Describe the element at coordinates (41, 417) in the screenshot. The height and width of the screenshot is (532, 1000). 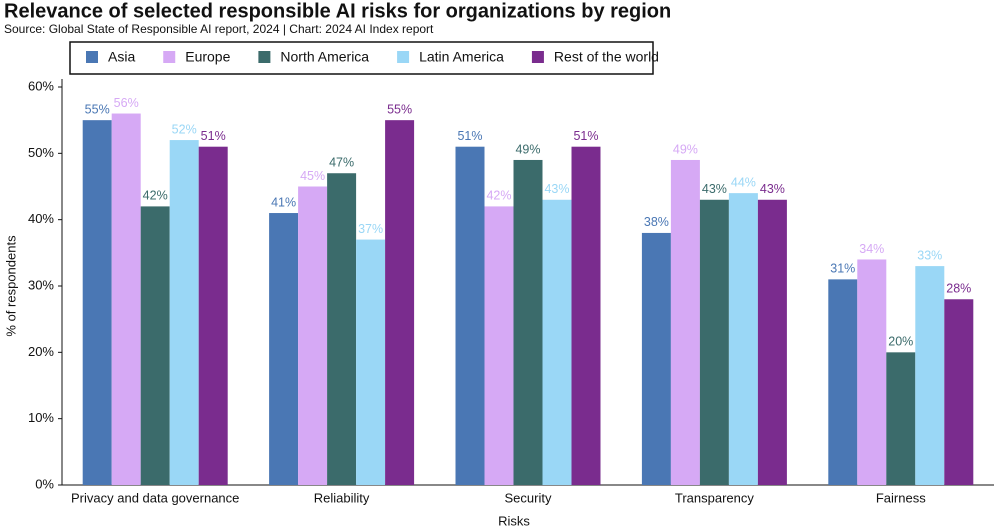
I see `y-tick-label: 10%` at that location.